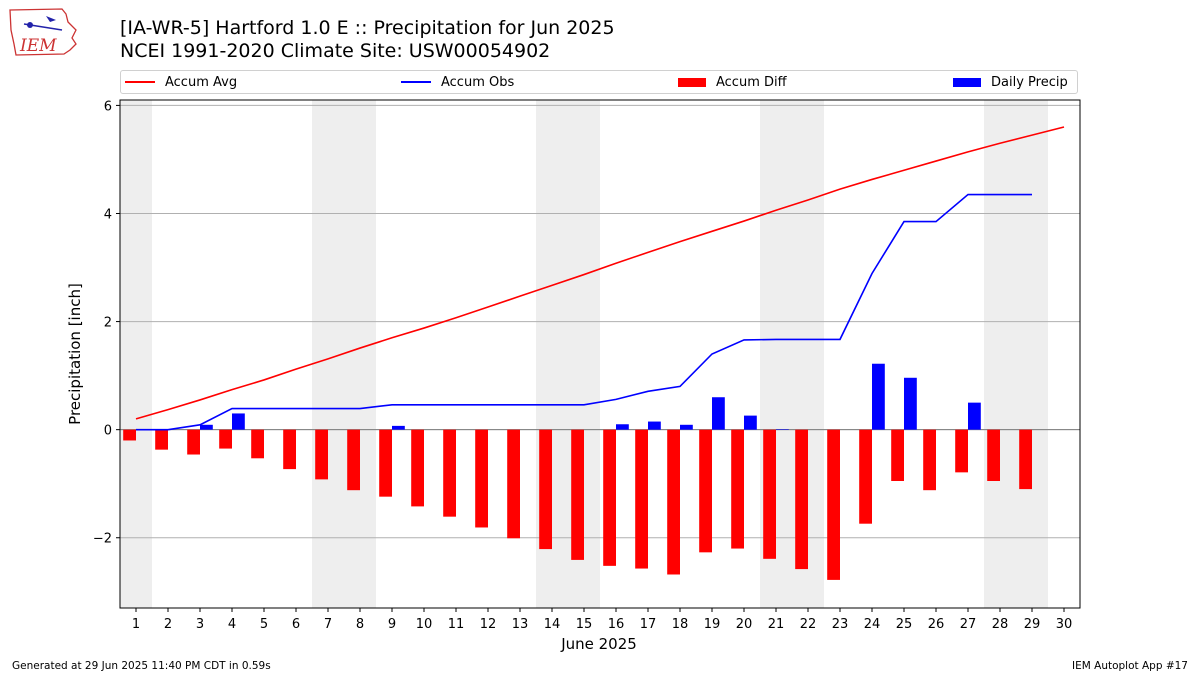 The width and height of the screenshot is (1200, 675). I want to click on x-axis-label: June 2025, so click(598, 644).